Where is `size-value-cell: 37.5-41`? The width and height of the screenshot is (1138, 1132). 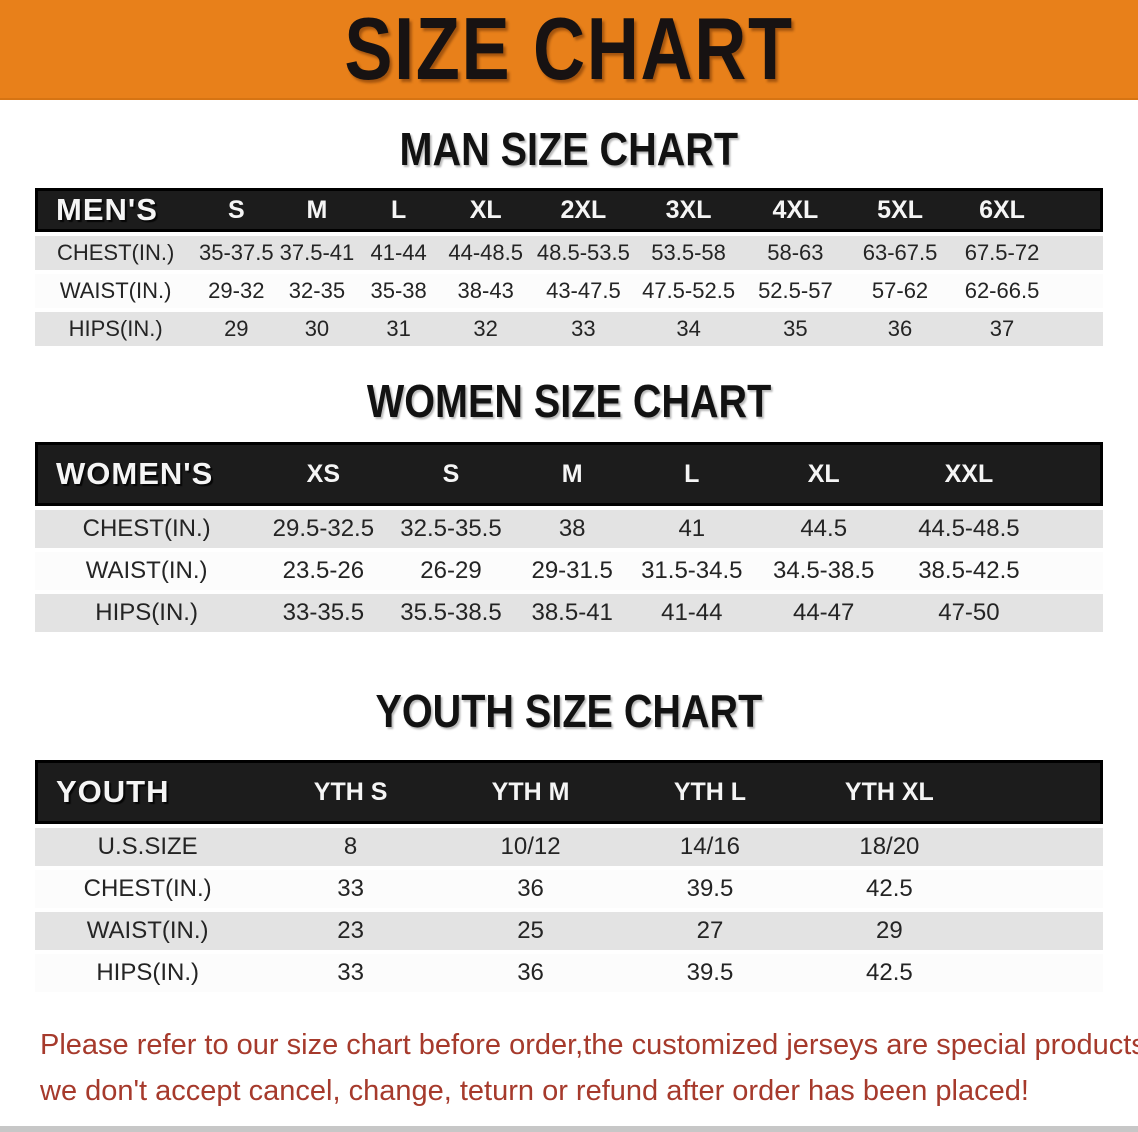 size-value-cell: 37.5-41 is located at coordinates (317, 253).